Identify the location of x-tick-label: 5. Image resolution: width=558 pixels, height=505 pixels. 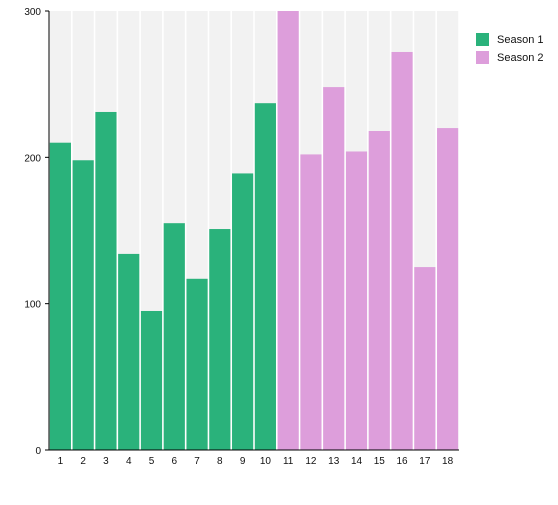
(152, 461).